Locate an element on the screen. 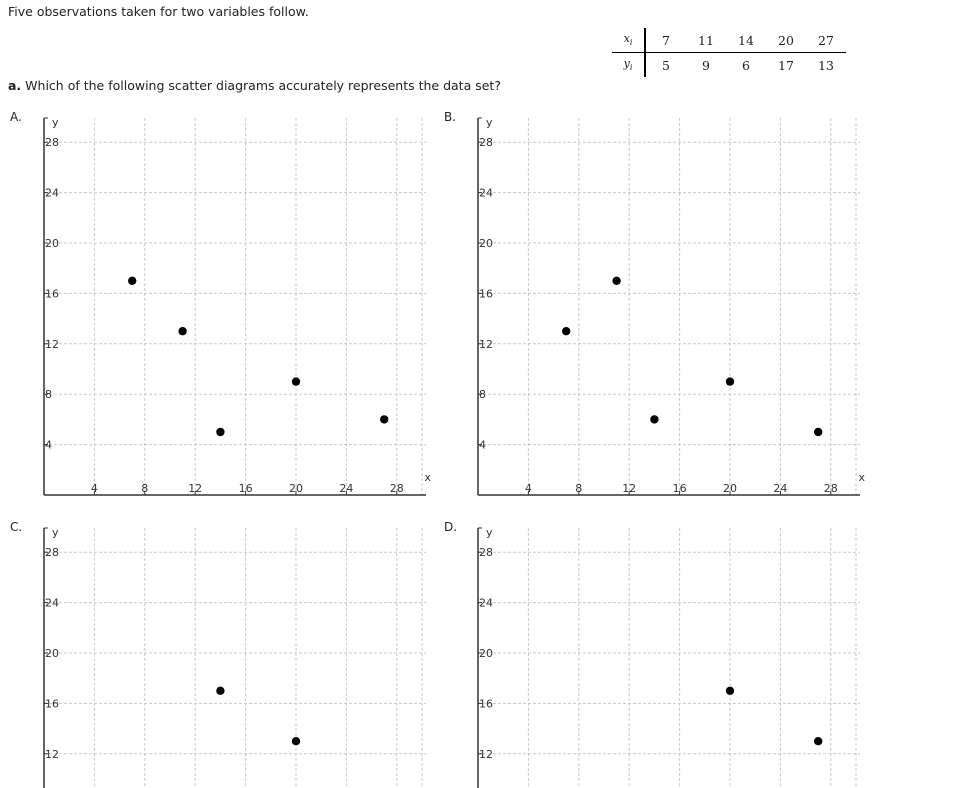 The height and width of the screenshot is (788, 966). y-value: 6 is located at coordinates (746, 65).